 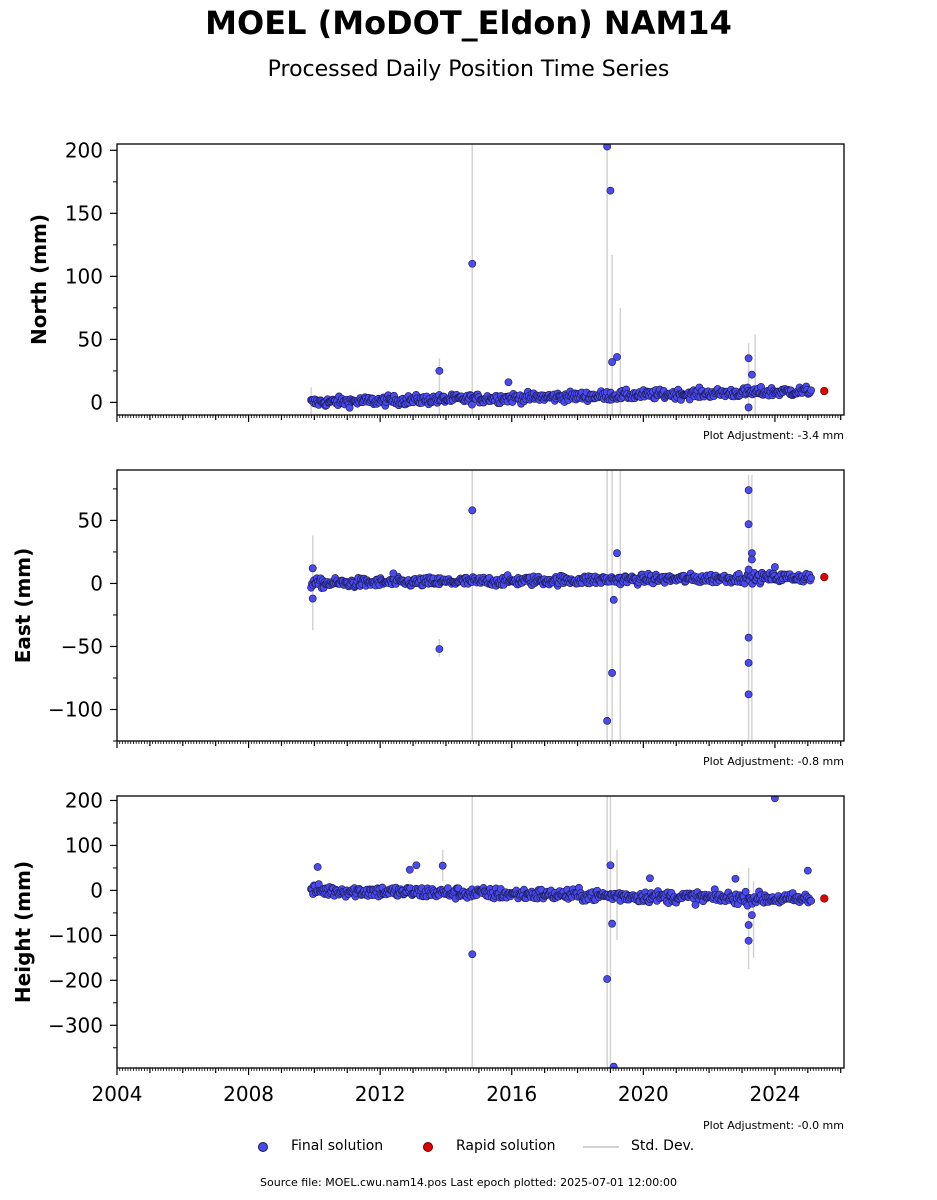 What do you see at coordinates (90, 339) in the screenshot?
I see `north-y-tick-label: 50` at bounding box center [90, 339].